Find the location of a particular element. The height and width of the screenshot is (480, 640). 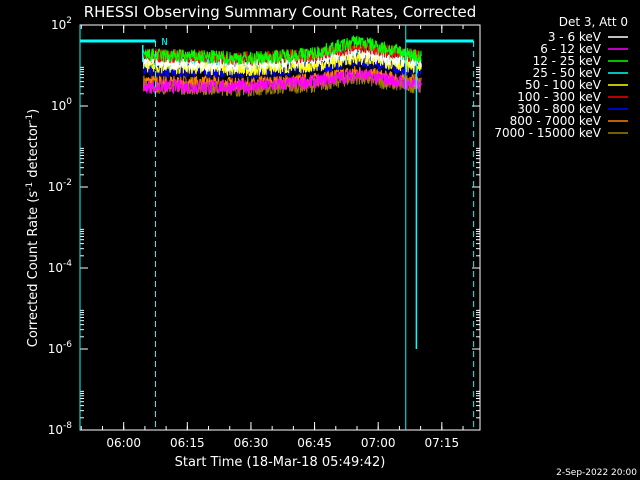

y-axis-label: Corrected Count Rate (s-1 detector-1) is located at coordinates (33, 228).